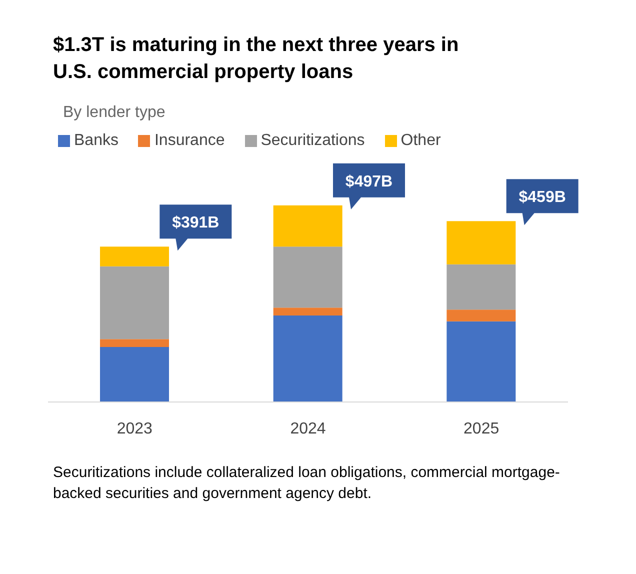  What do you see at coordinates (114, 113) in the screenshot?
I see `chart-subtitle: By lender type` at bounding box center [114, 113].